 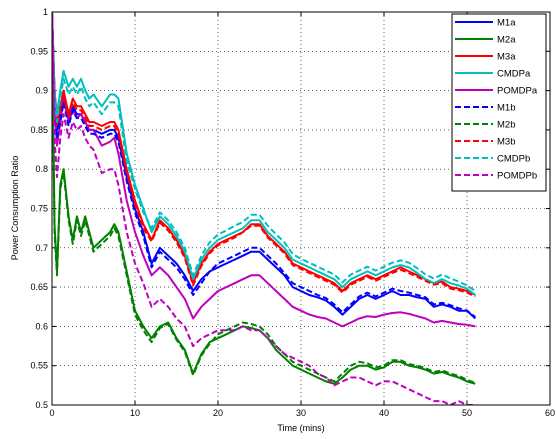 I want to click on legend-label-pomdpa: POMDPa, so click(x=517, y=91).